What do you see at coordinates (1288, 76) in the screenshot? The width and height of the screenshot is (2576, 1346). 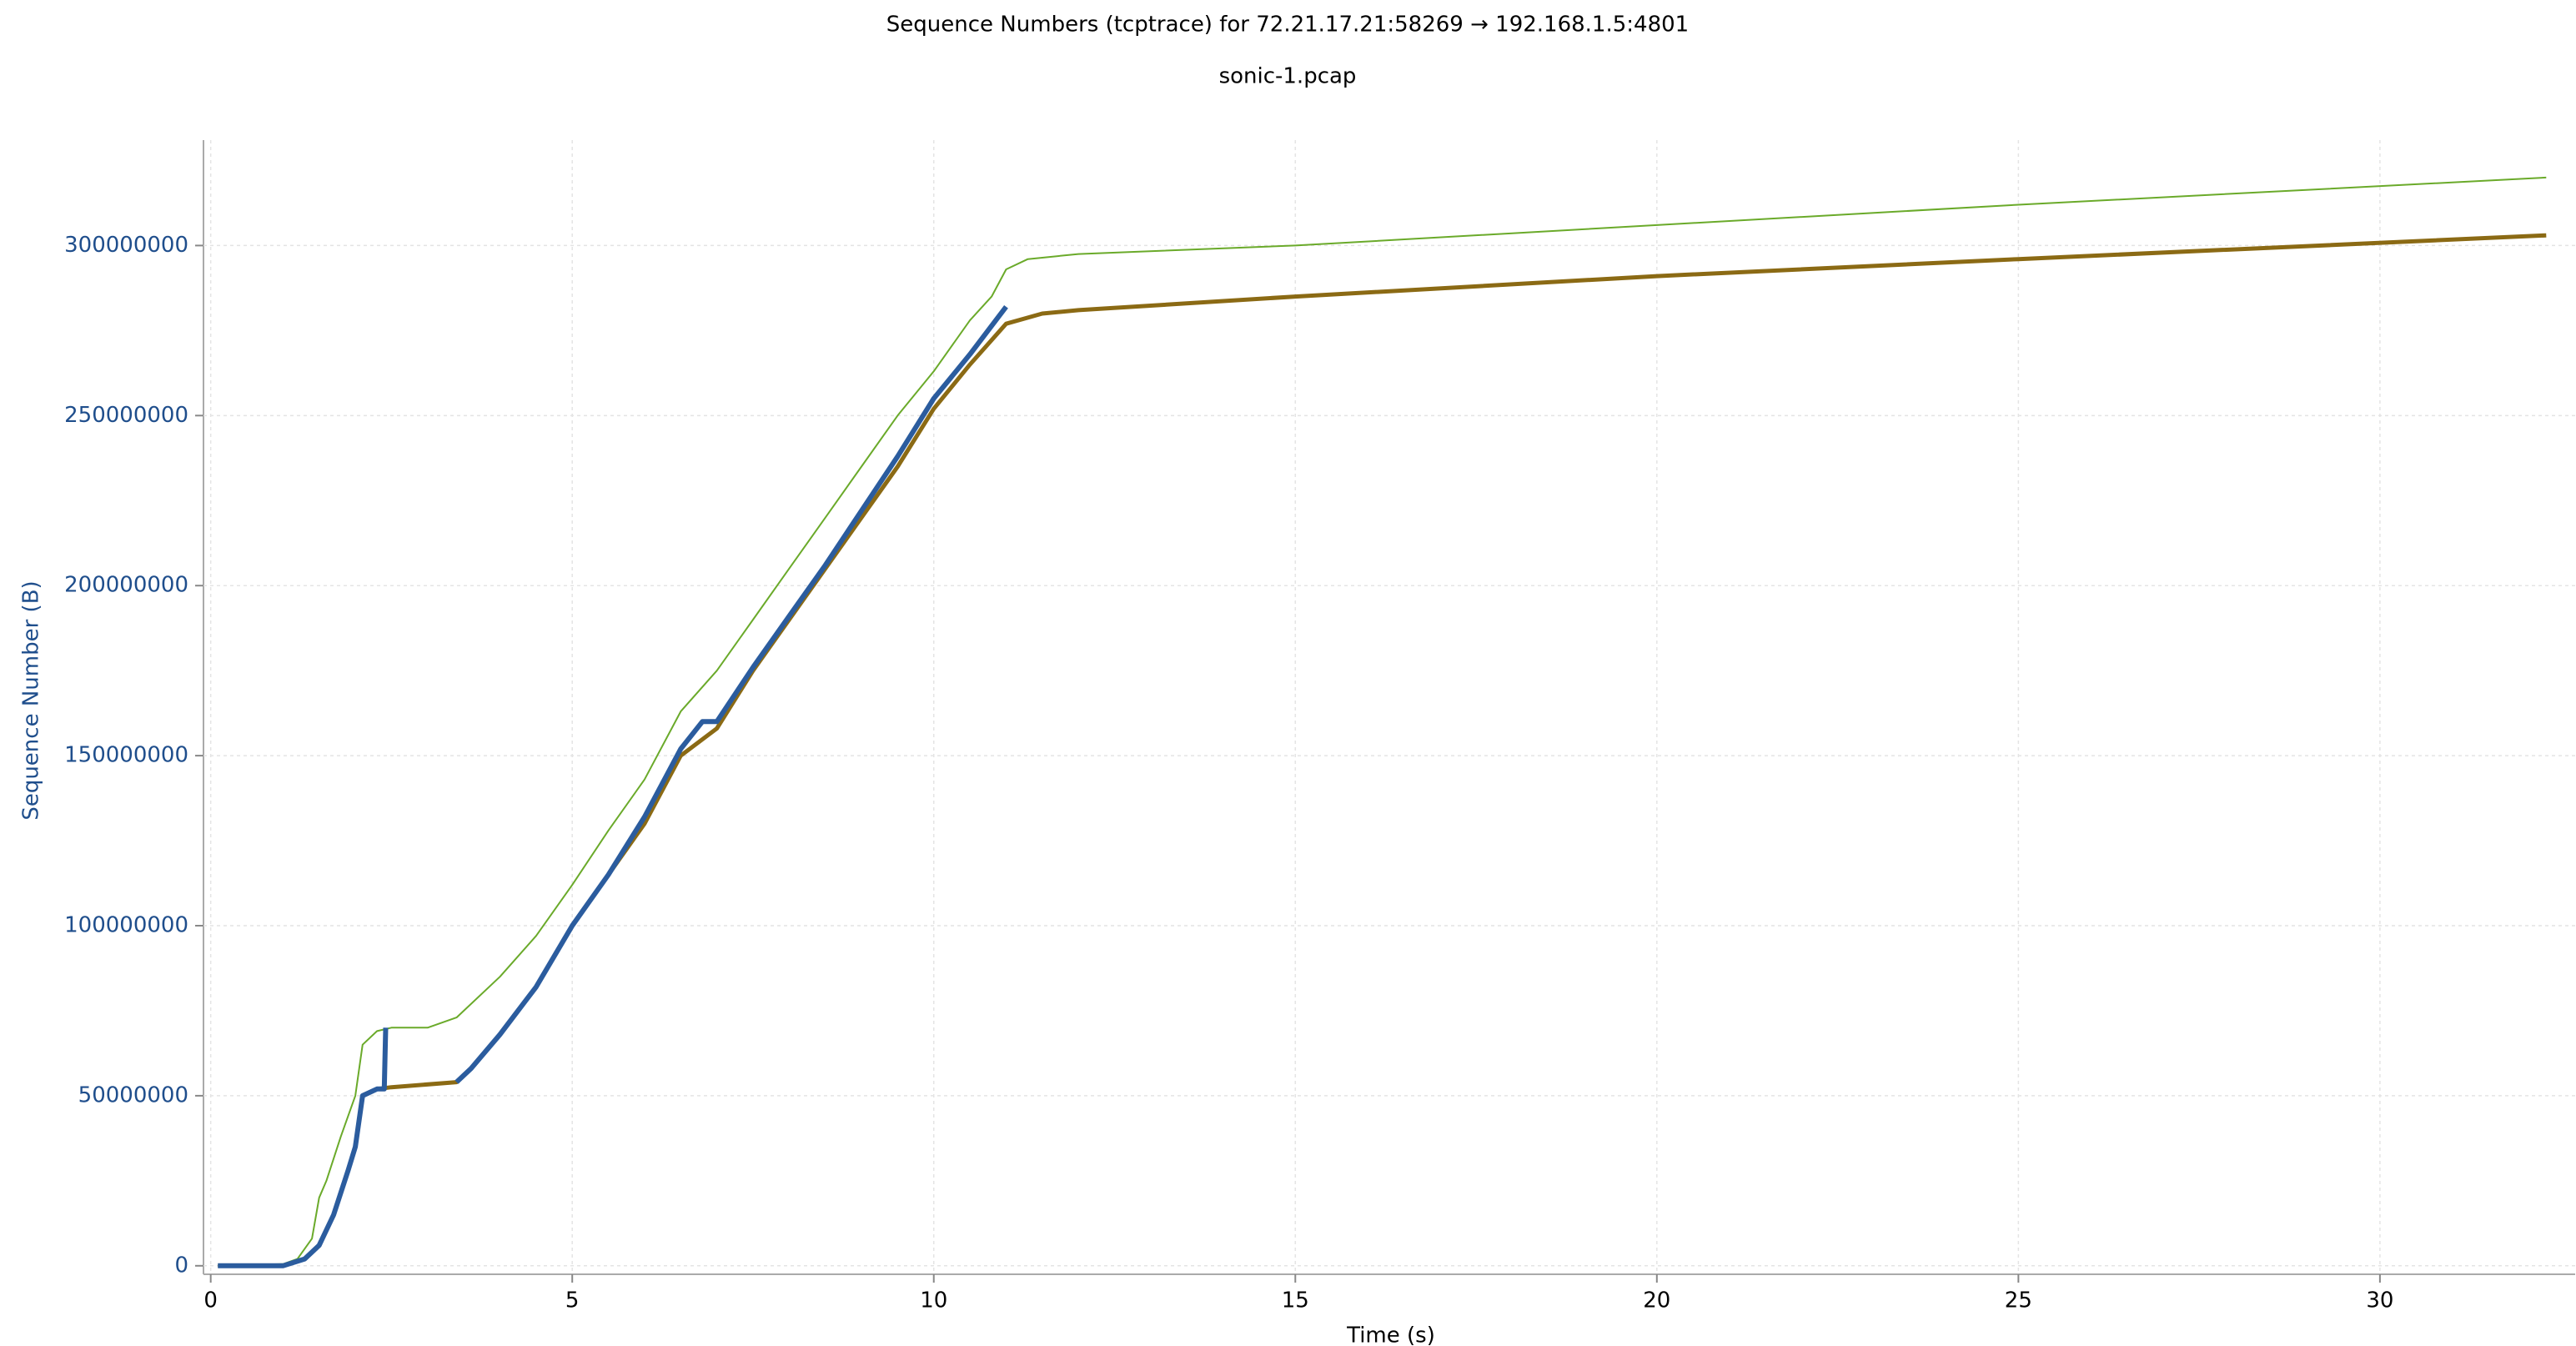 I see `chart-subtitle: sonic-1.pcap` at bounding box center [1288, 76].